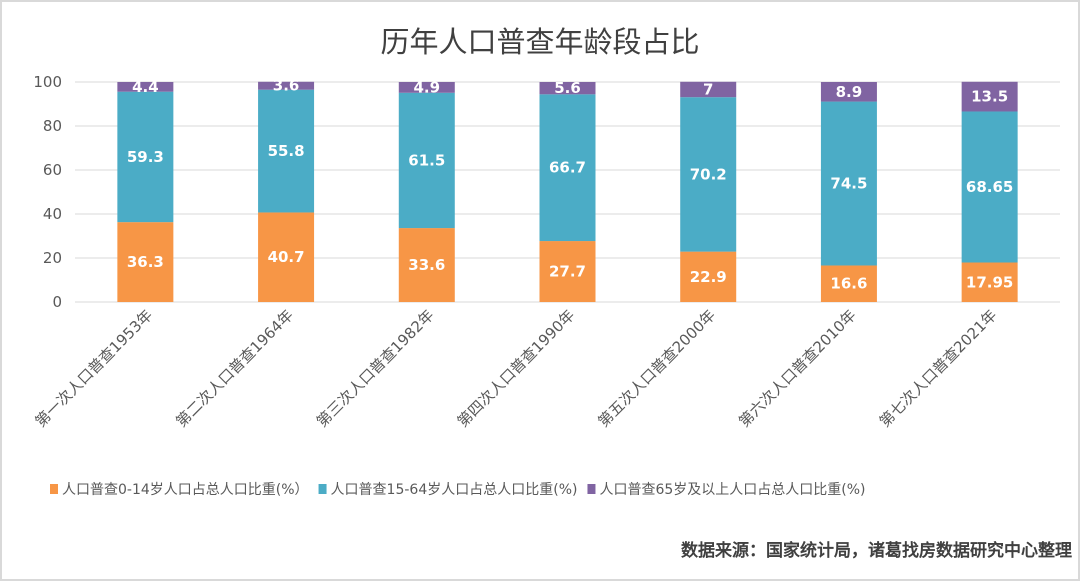 The width and height of the screenshot is (1080, 581). Describe the element at coordinates (52, 170) in the screenshot. I see `y-tick-label: 60` at that location.